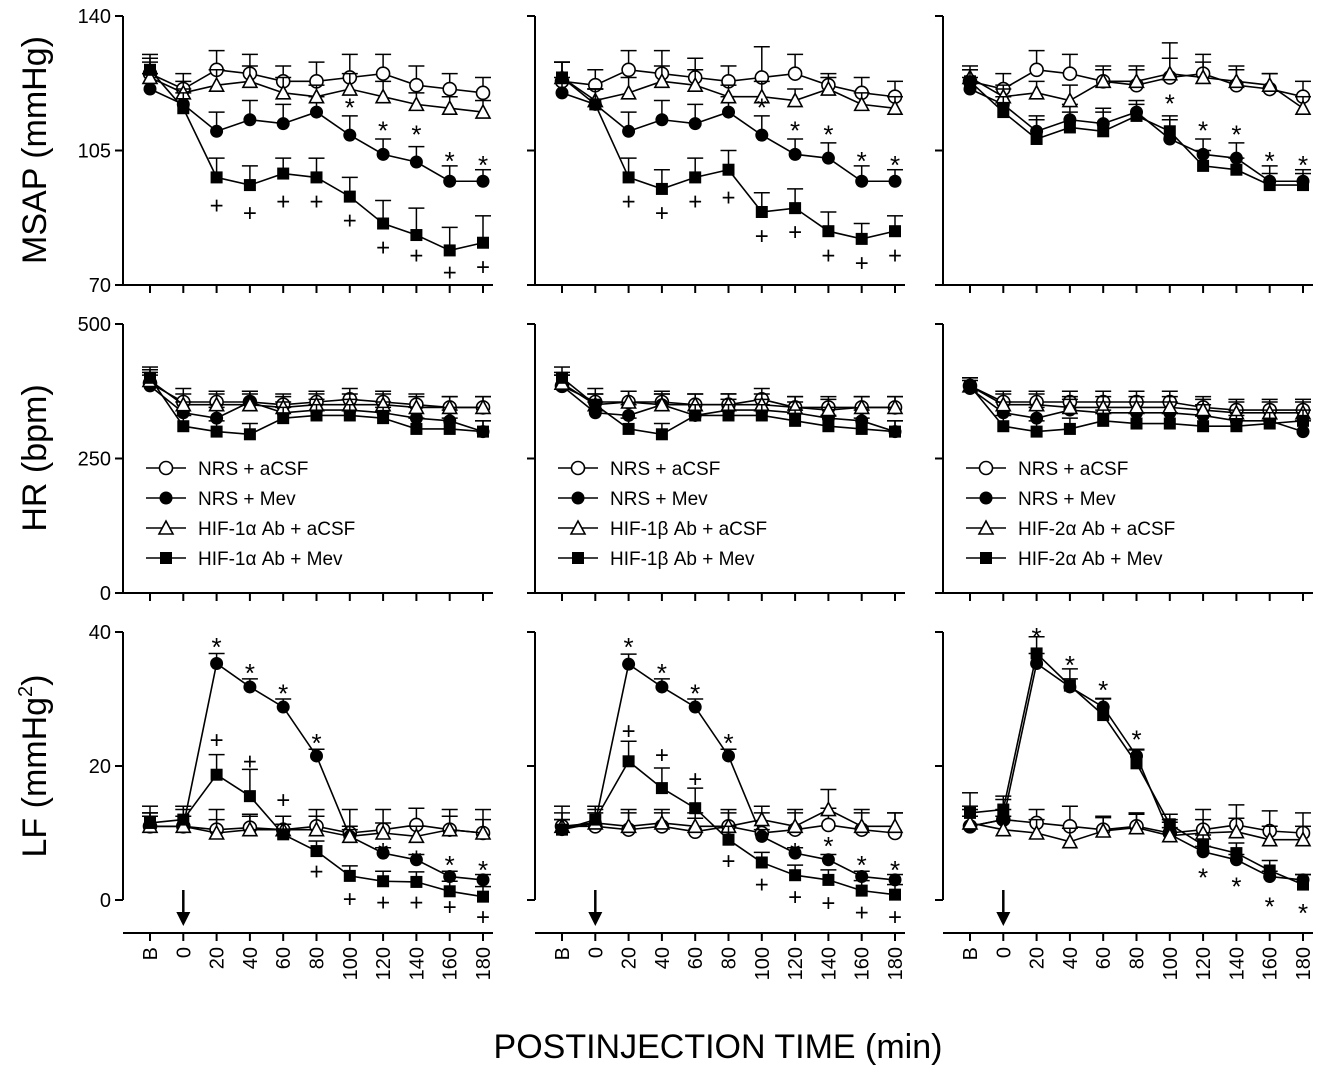 This screenshot has height=1073, width=1318. What do you see at coordinates (763, 963) in the screenshot?
I see `time-axis-tick-label: 100` at bounding box center [763, 963].